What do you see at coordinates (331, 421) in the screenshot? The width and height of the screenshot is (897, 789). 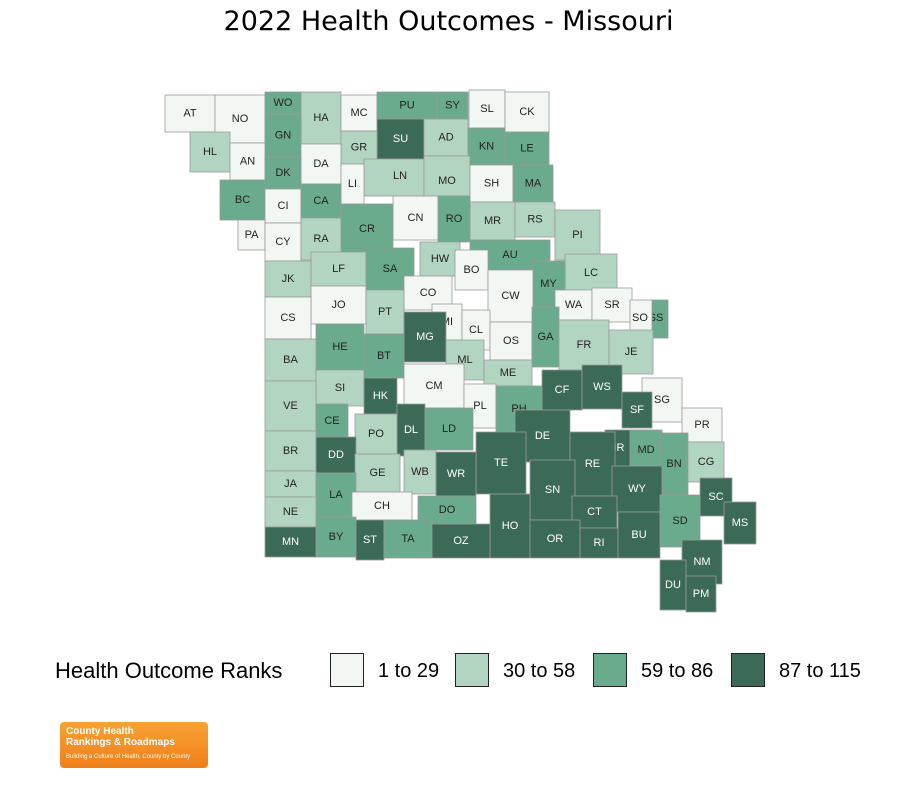 I see `county-label-ce: CE` at bounding box center [331, 421].